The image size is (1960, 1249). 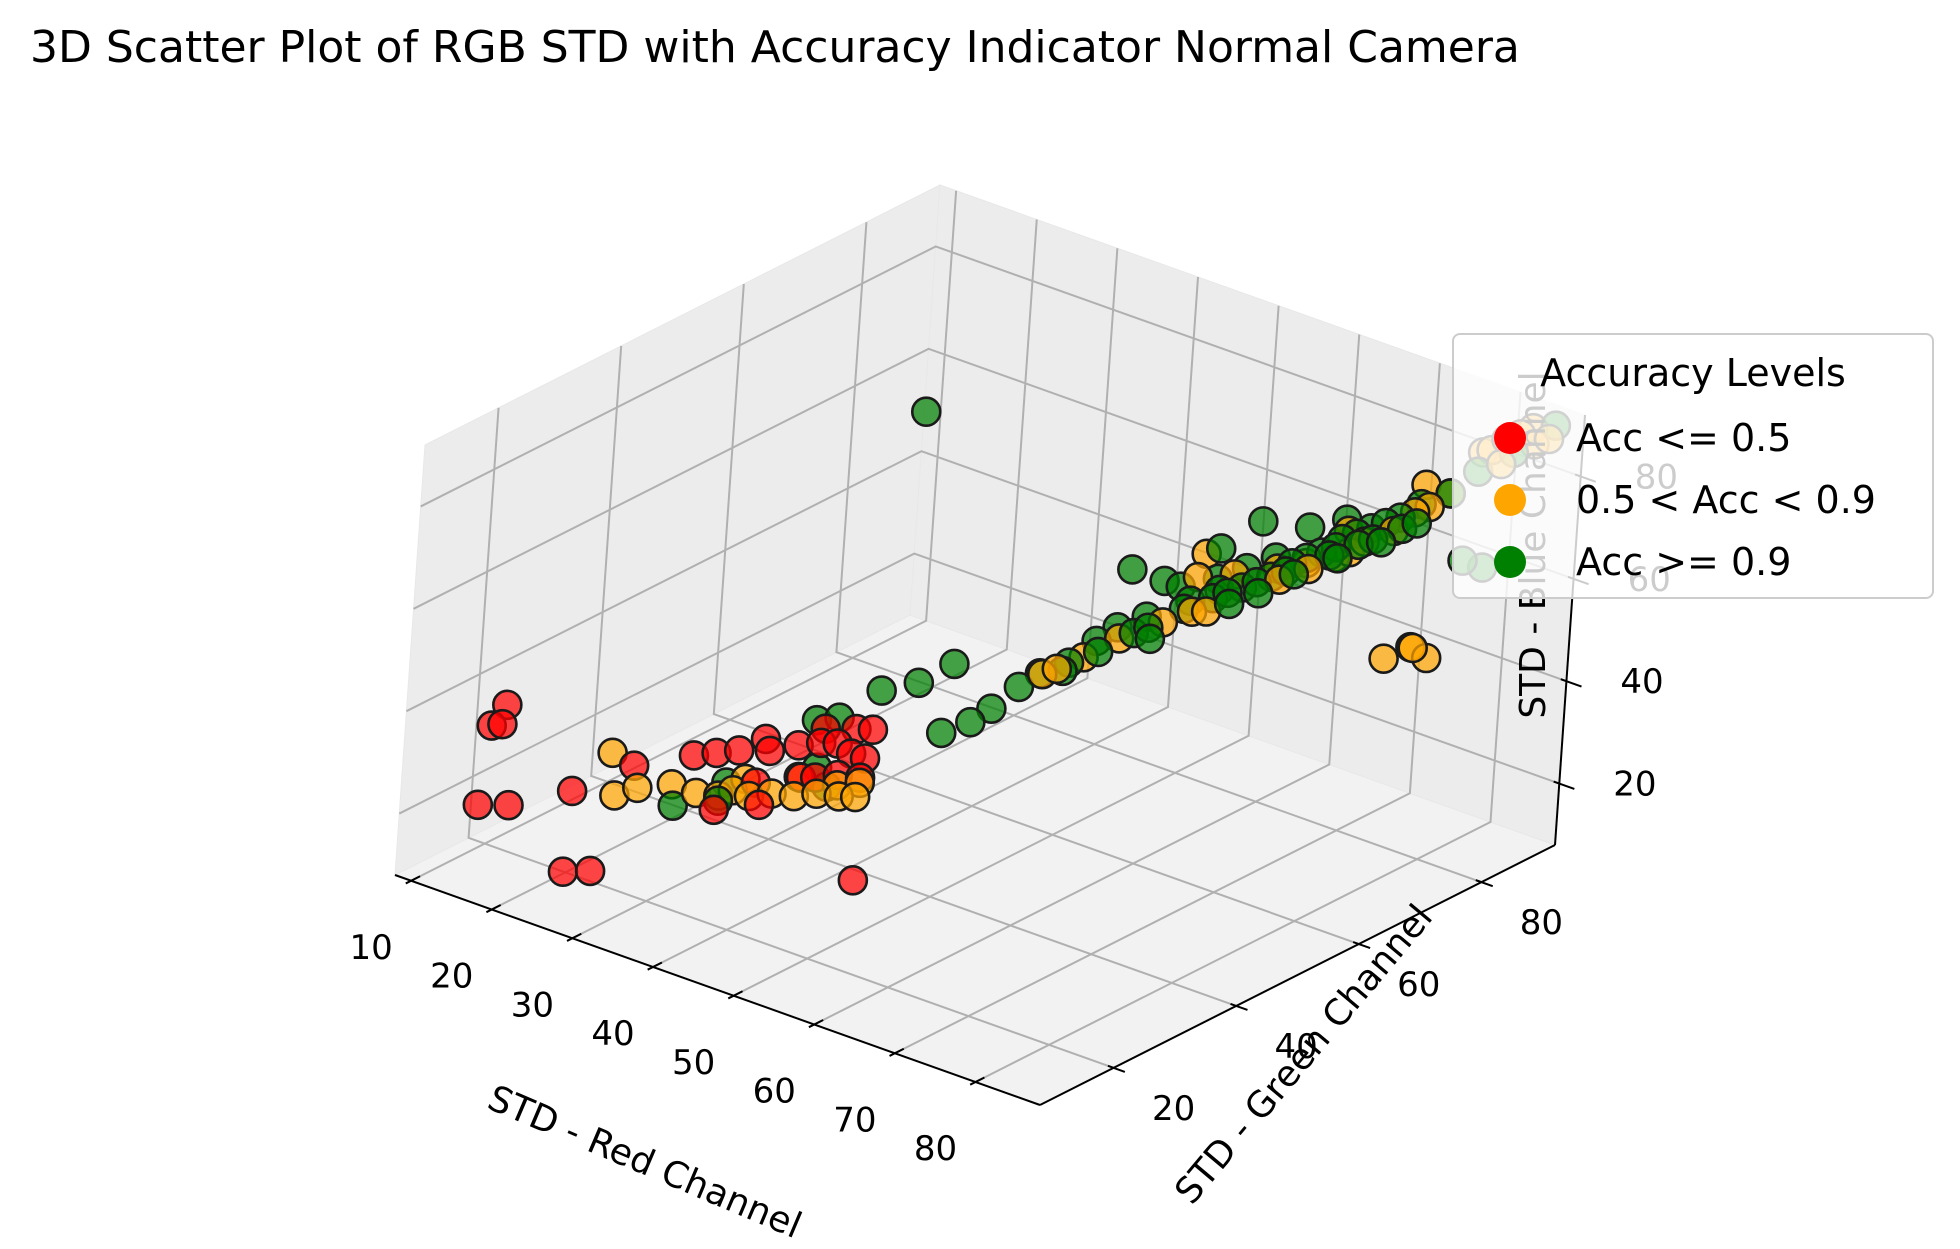 I want to click on legend-item-mid: 0.5 < Acc < 0.9, so click(x=1685, y=500).